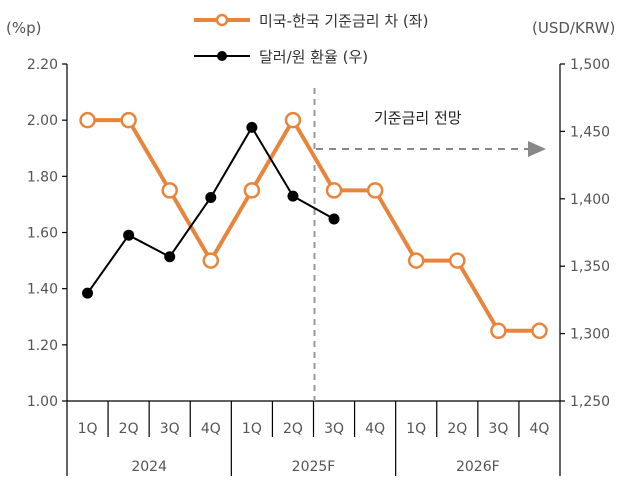 This screenshot has width=632, height=485. I want to click on y-left-tick-label: 2.20, so click(42, 65).